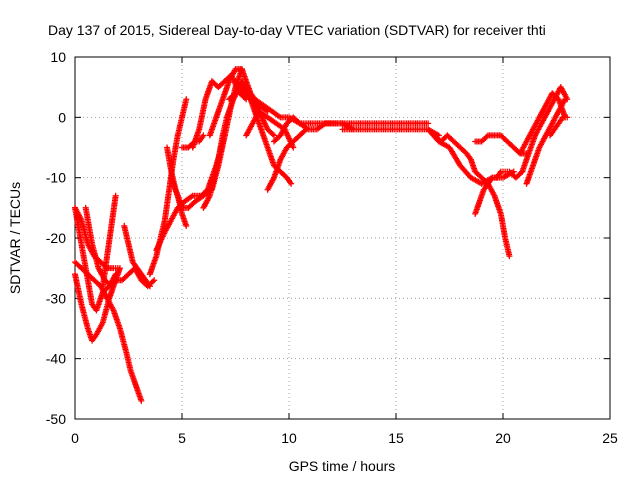 Image resolution: width=640 pixels, height=480 pixels. I want to click on y-tick-label: -20, so click(56, 238).